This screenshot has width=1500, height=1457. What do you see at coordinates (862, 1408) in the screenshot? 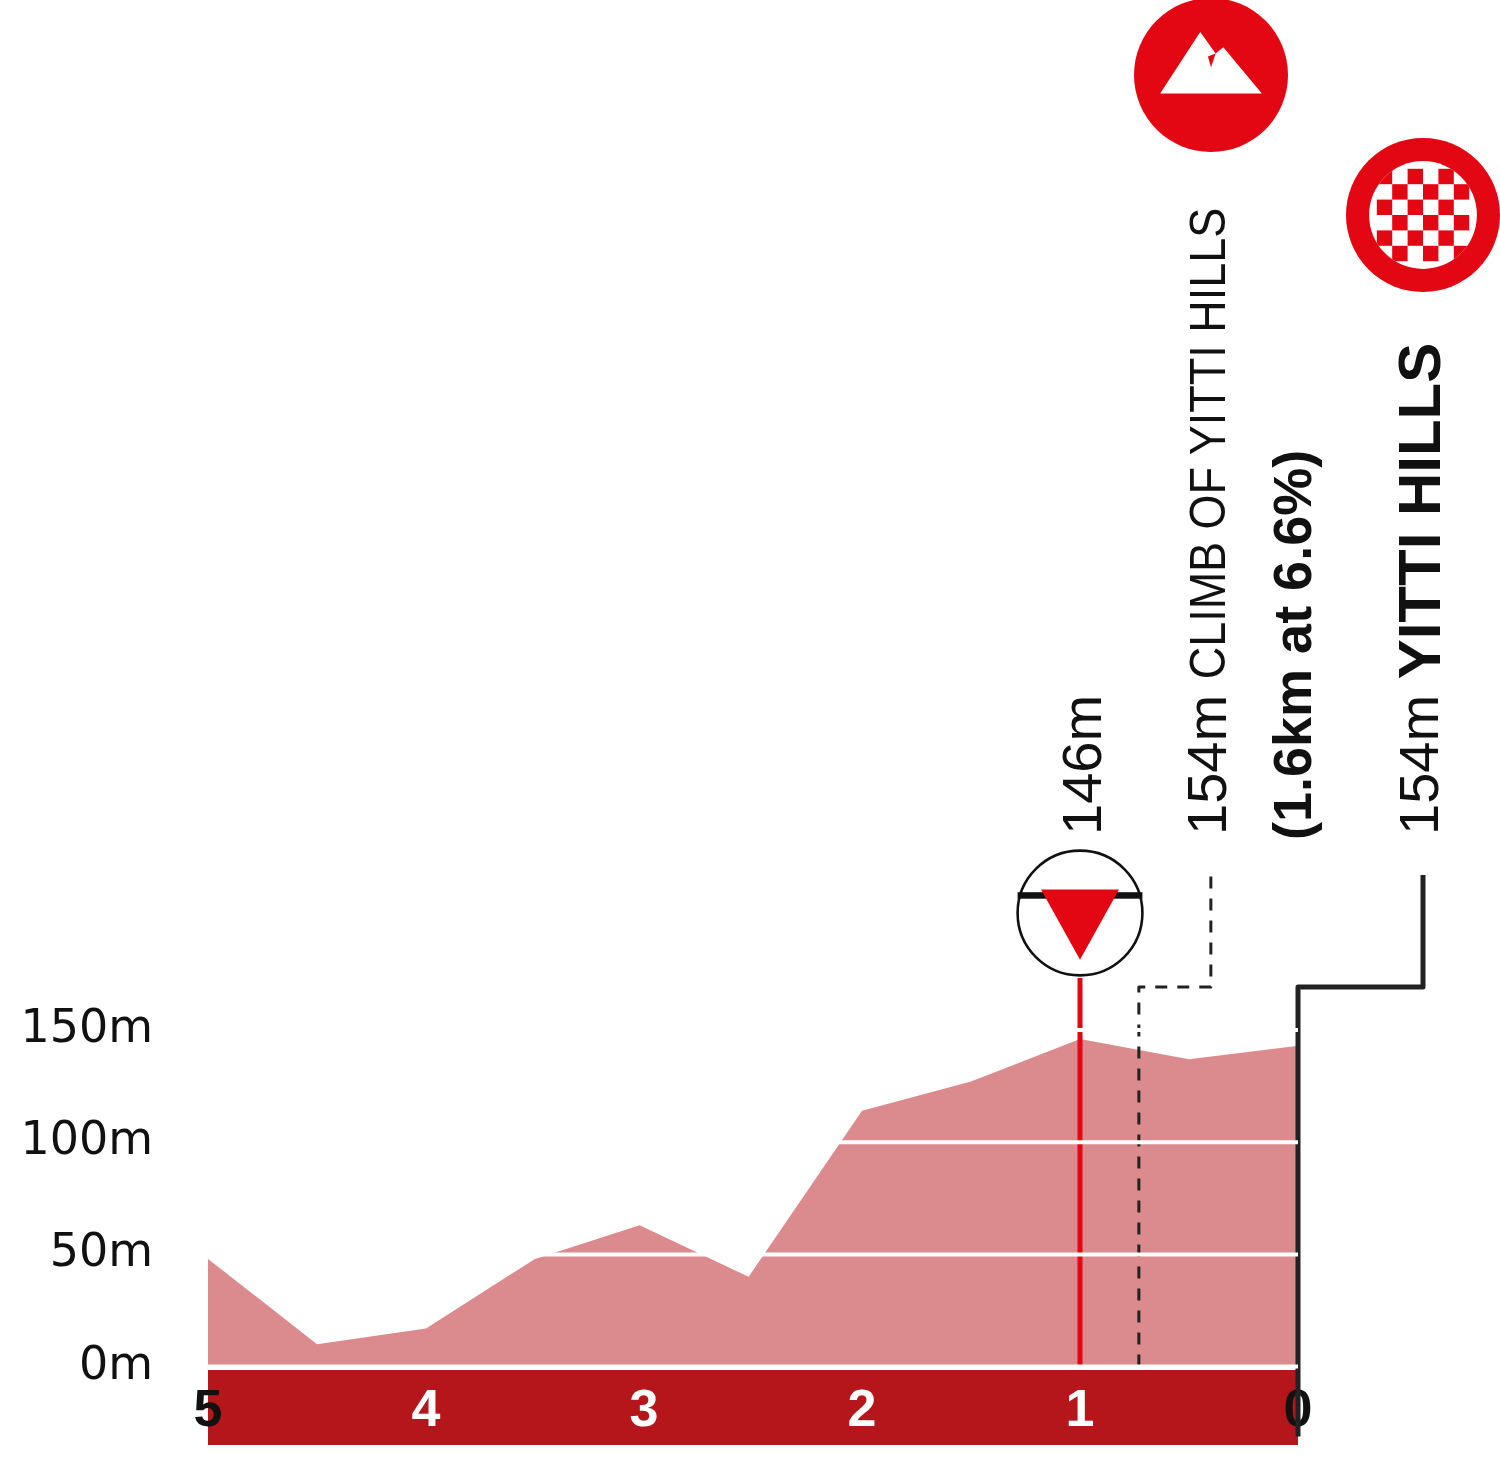
I see `x-tick-label: 2` at bounding box center [862, 1408].